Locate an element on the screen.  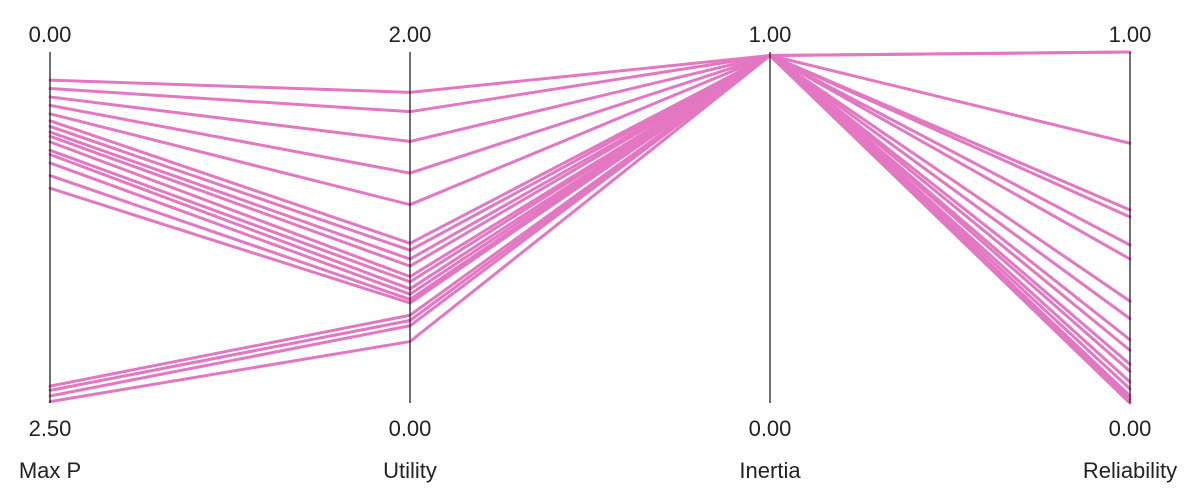
inertia-top-tick-label: 1.00 is located at coordinates (770, 34).